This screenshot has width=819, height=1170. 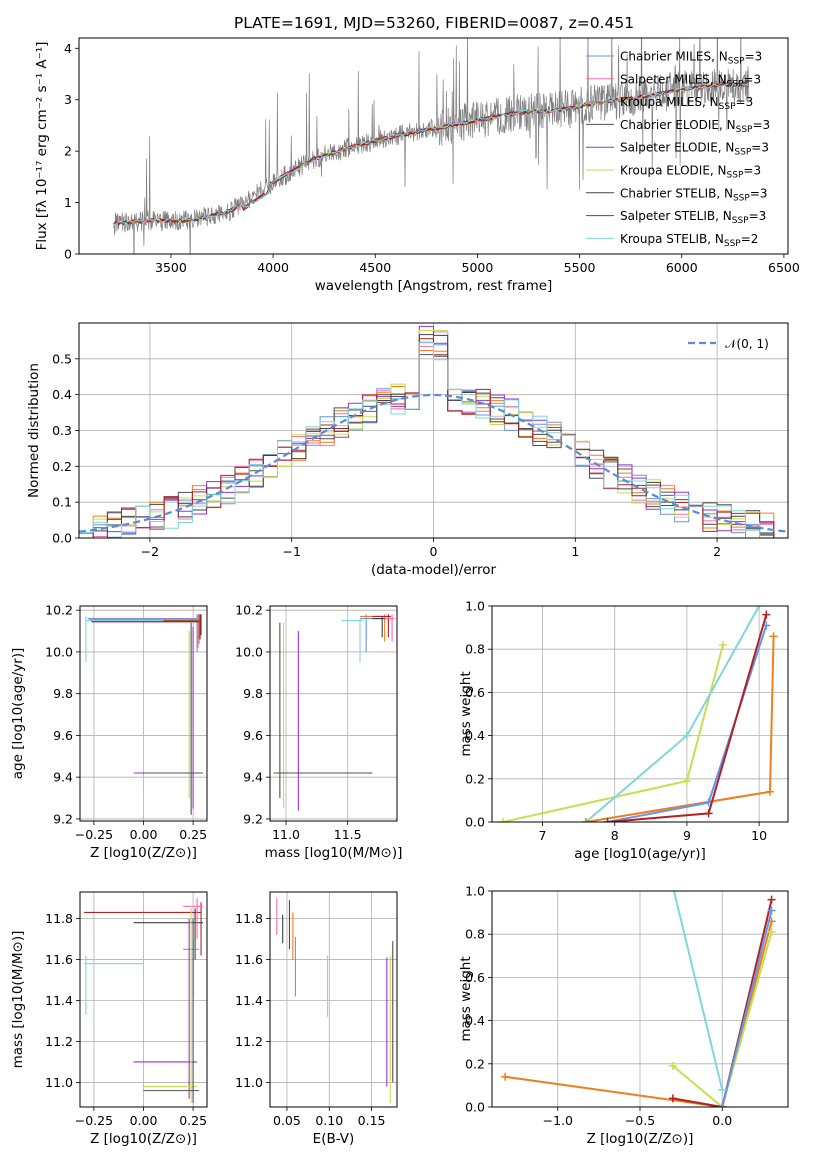 I want to click on y-tick-label: 9.6, so click(x=253, y=735).